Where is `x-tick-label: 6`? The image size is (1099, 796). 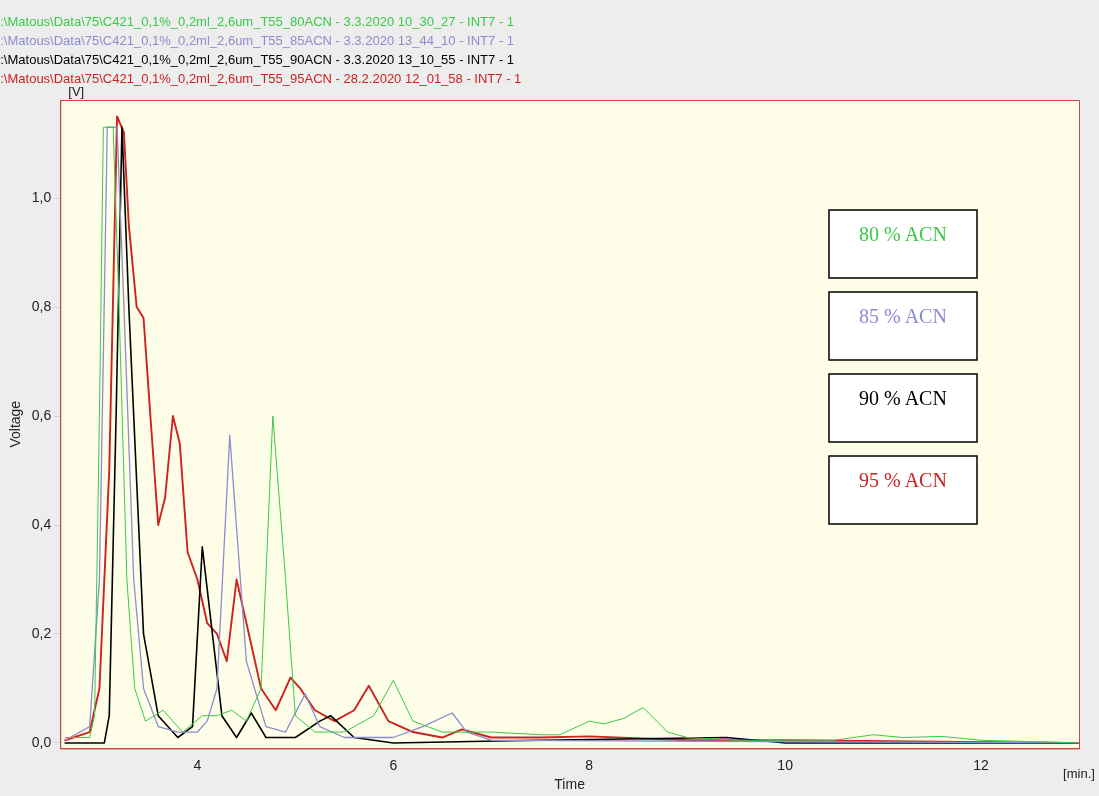 x-tick-label: 6 is located at coordinates (393, 764).